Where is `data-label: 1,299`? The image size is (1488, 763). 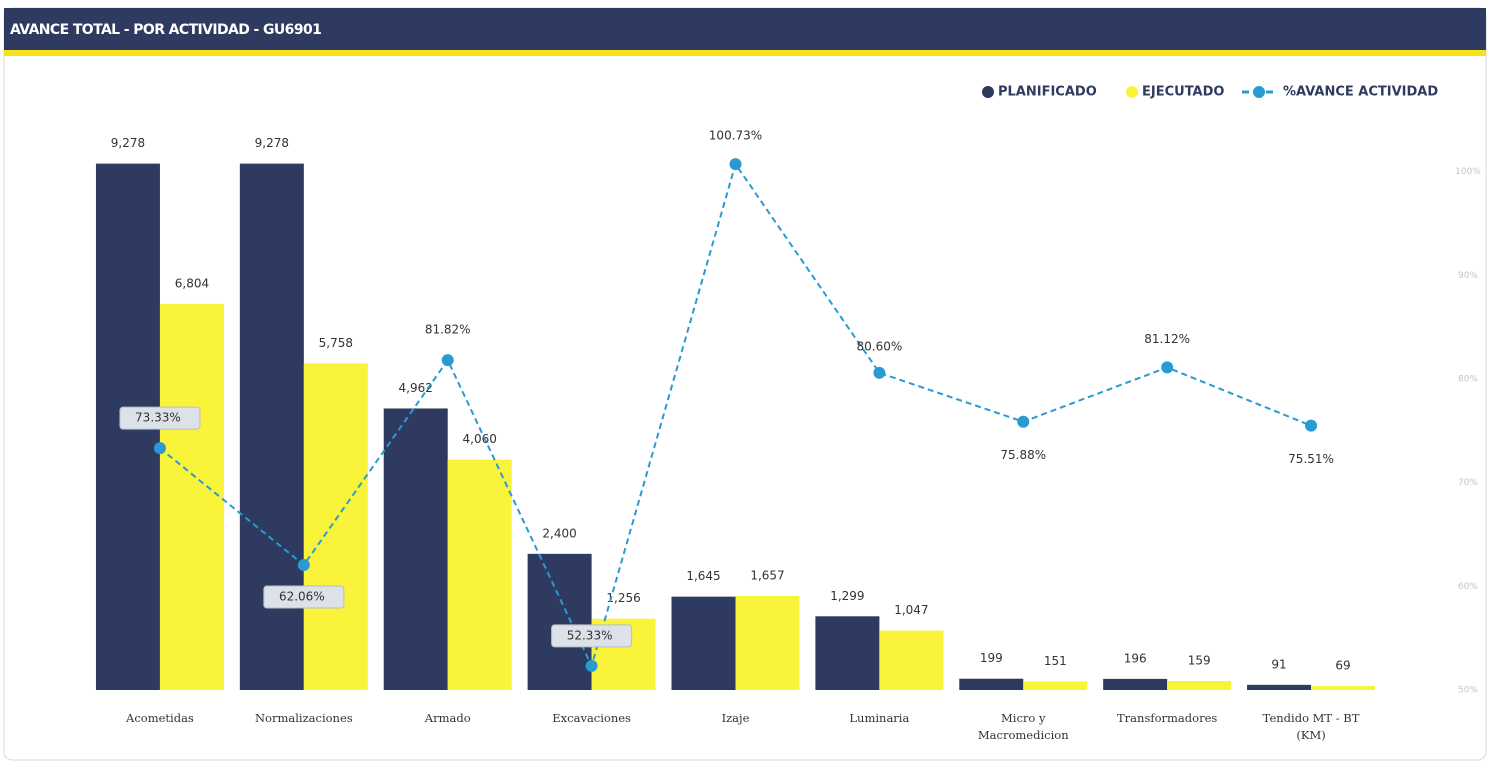 data-label: 1,299 is located at coordinates (847, 596).